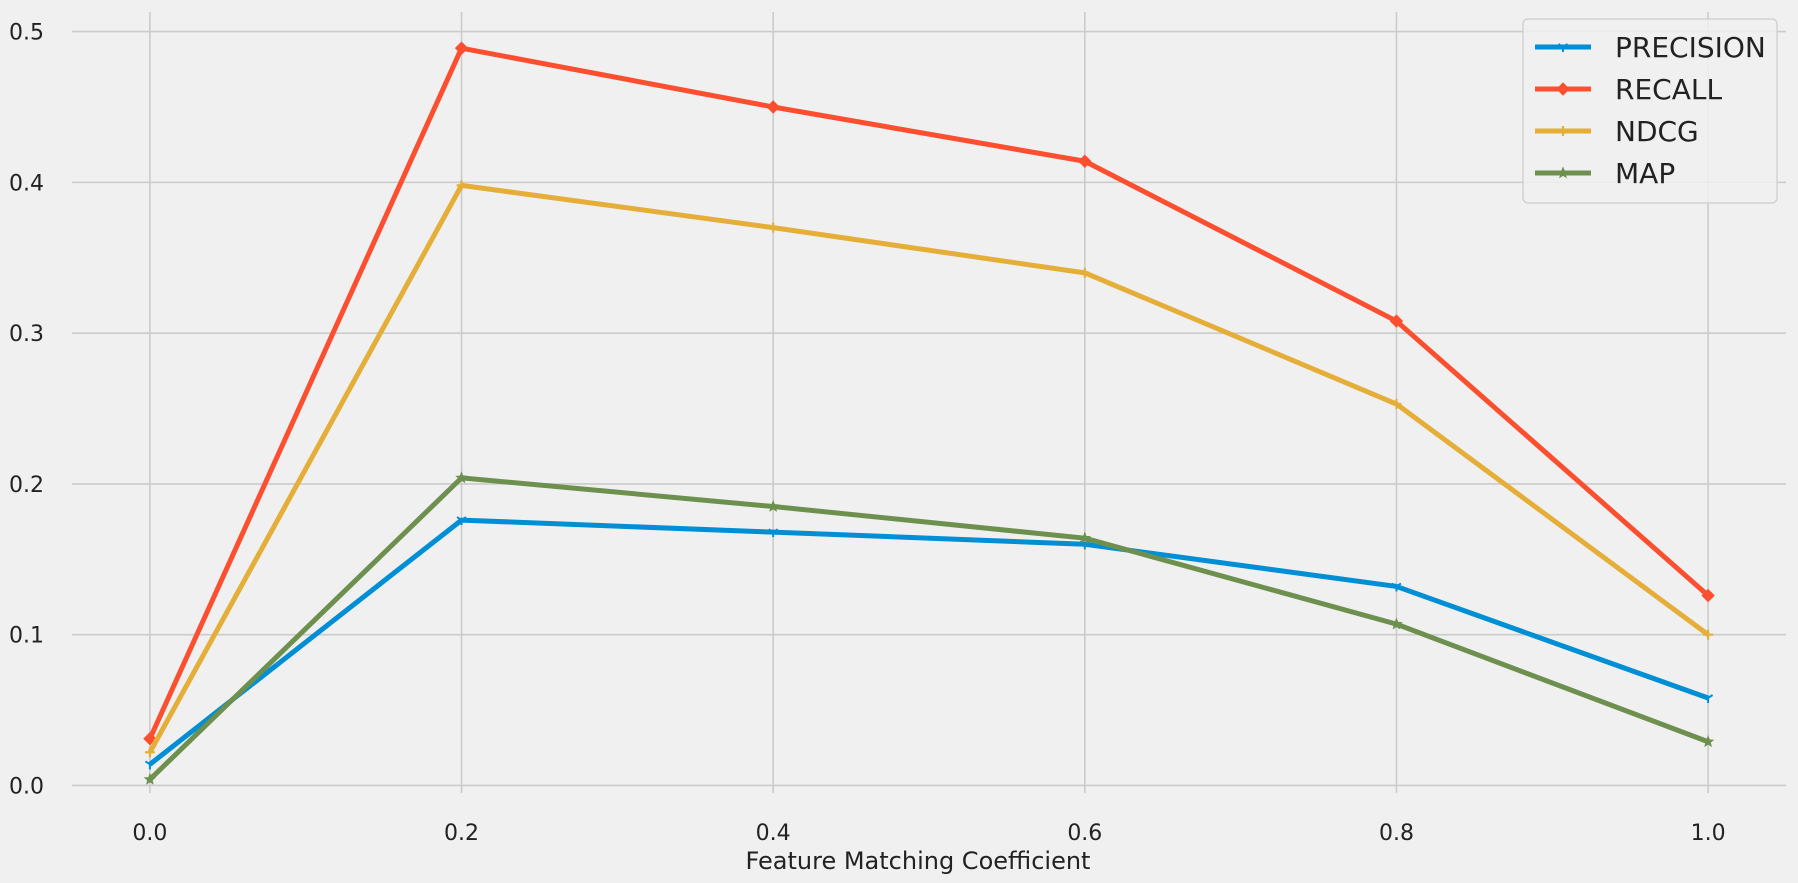 This screenshot has width=1798, height=883. I want to click on y-tick-label: 0.5, so click(26, 33).